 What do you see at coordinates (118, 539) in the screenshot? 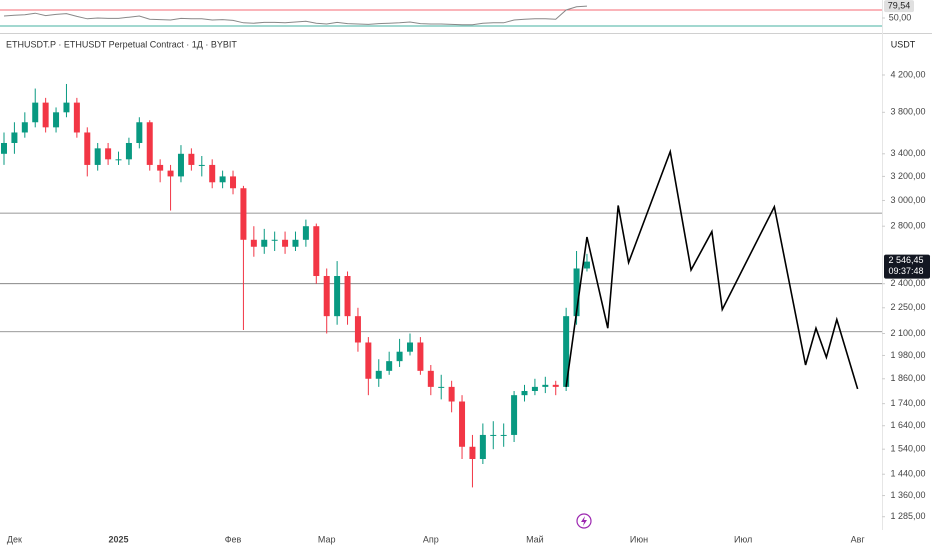
I see `x-tick-label: 2025` at bounding box center [118, 539].